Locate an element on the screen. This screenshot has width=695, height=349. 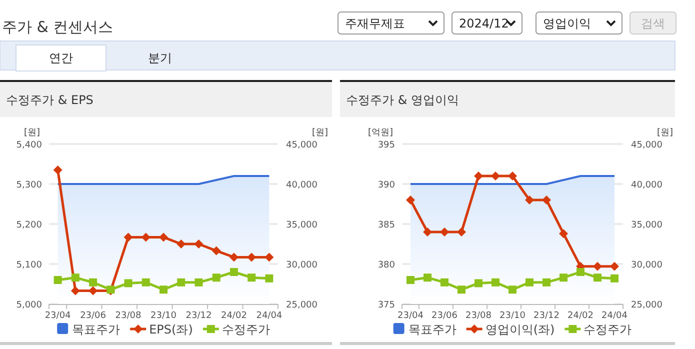
legend-label: 영업이익(좌) is located at coordinates (520, 329).